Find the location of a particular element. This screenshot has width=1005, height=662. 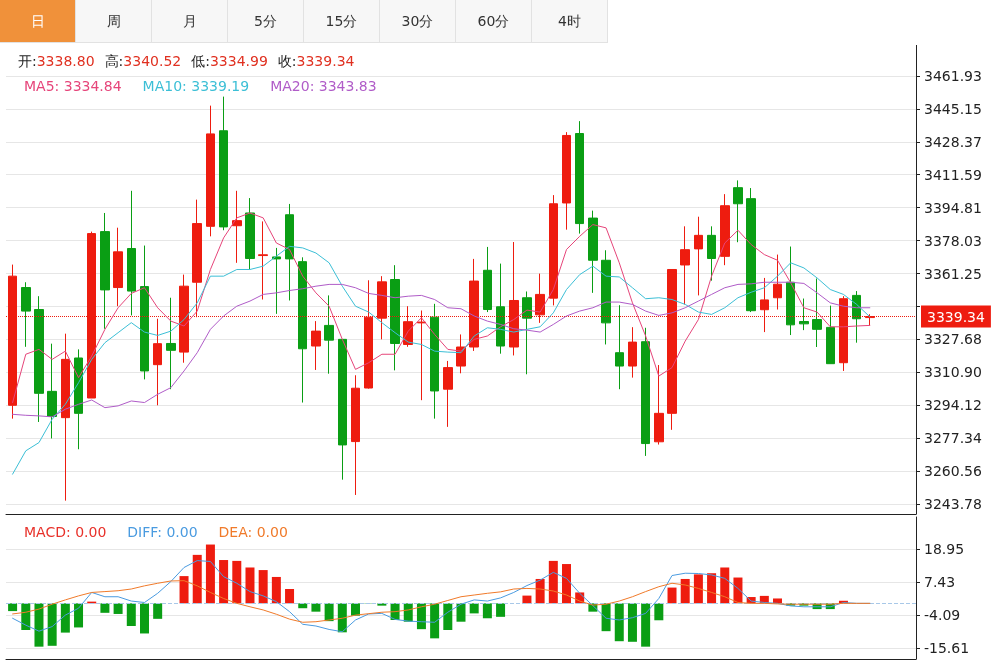

text: 周 is located at coordinates (114, 21).